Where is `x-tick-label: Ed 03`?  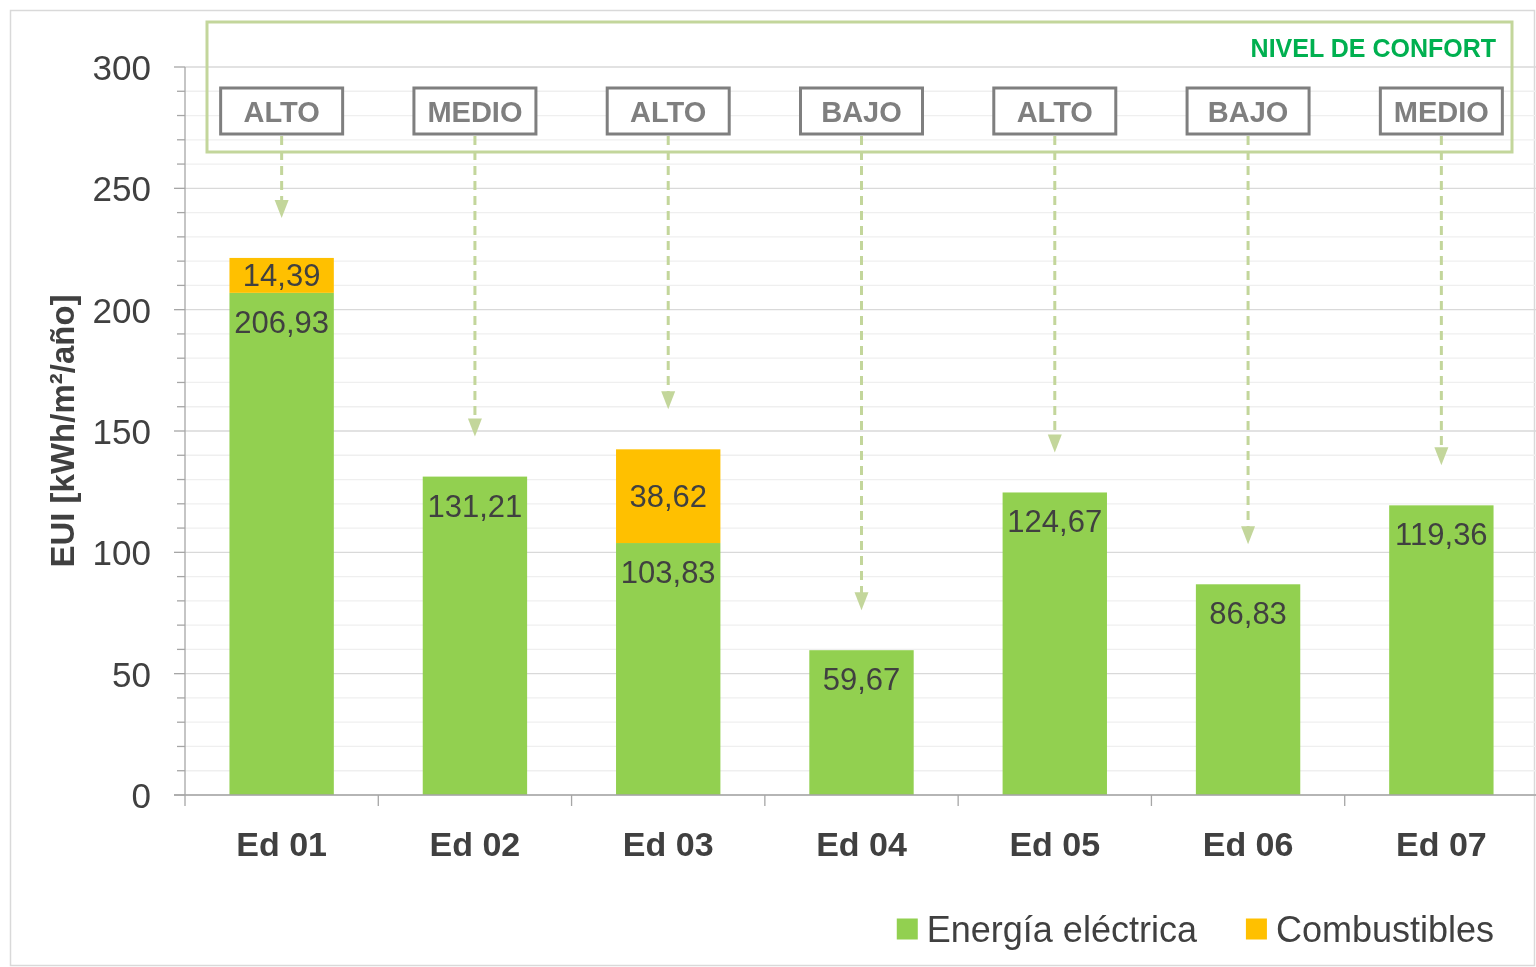 x-tick-label: Ed 03 is located at coordinates (668, 844).